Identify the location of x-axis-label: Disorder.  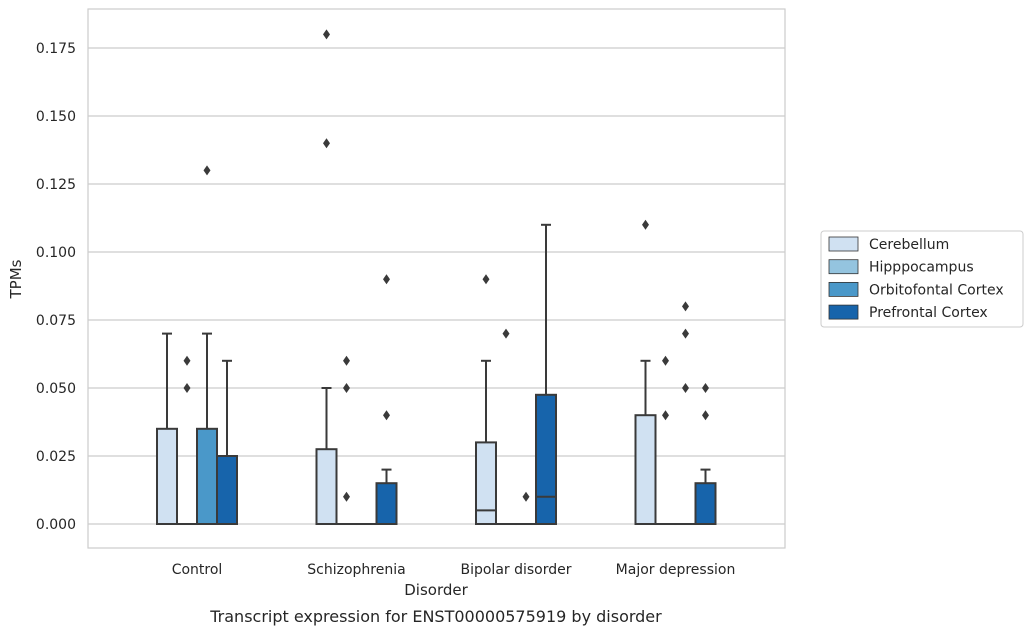
(436, 590).